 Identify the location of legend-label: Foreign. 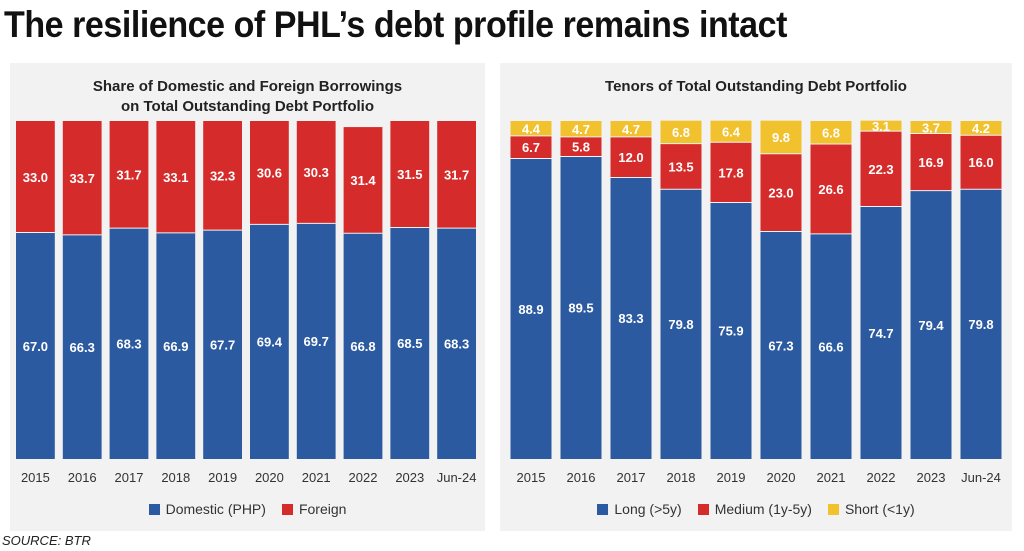
(322, 509).